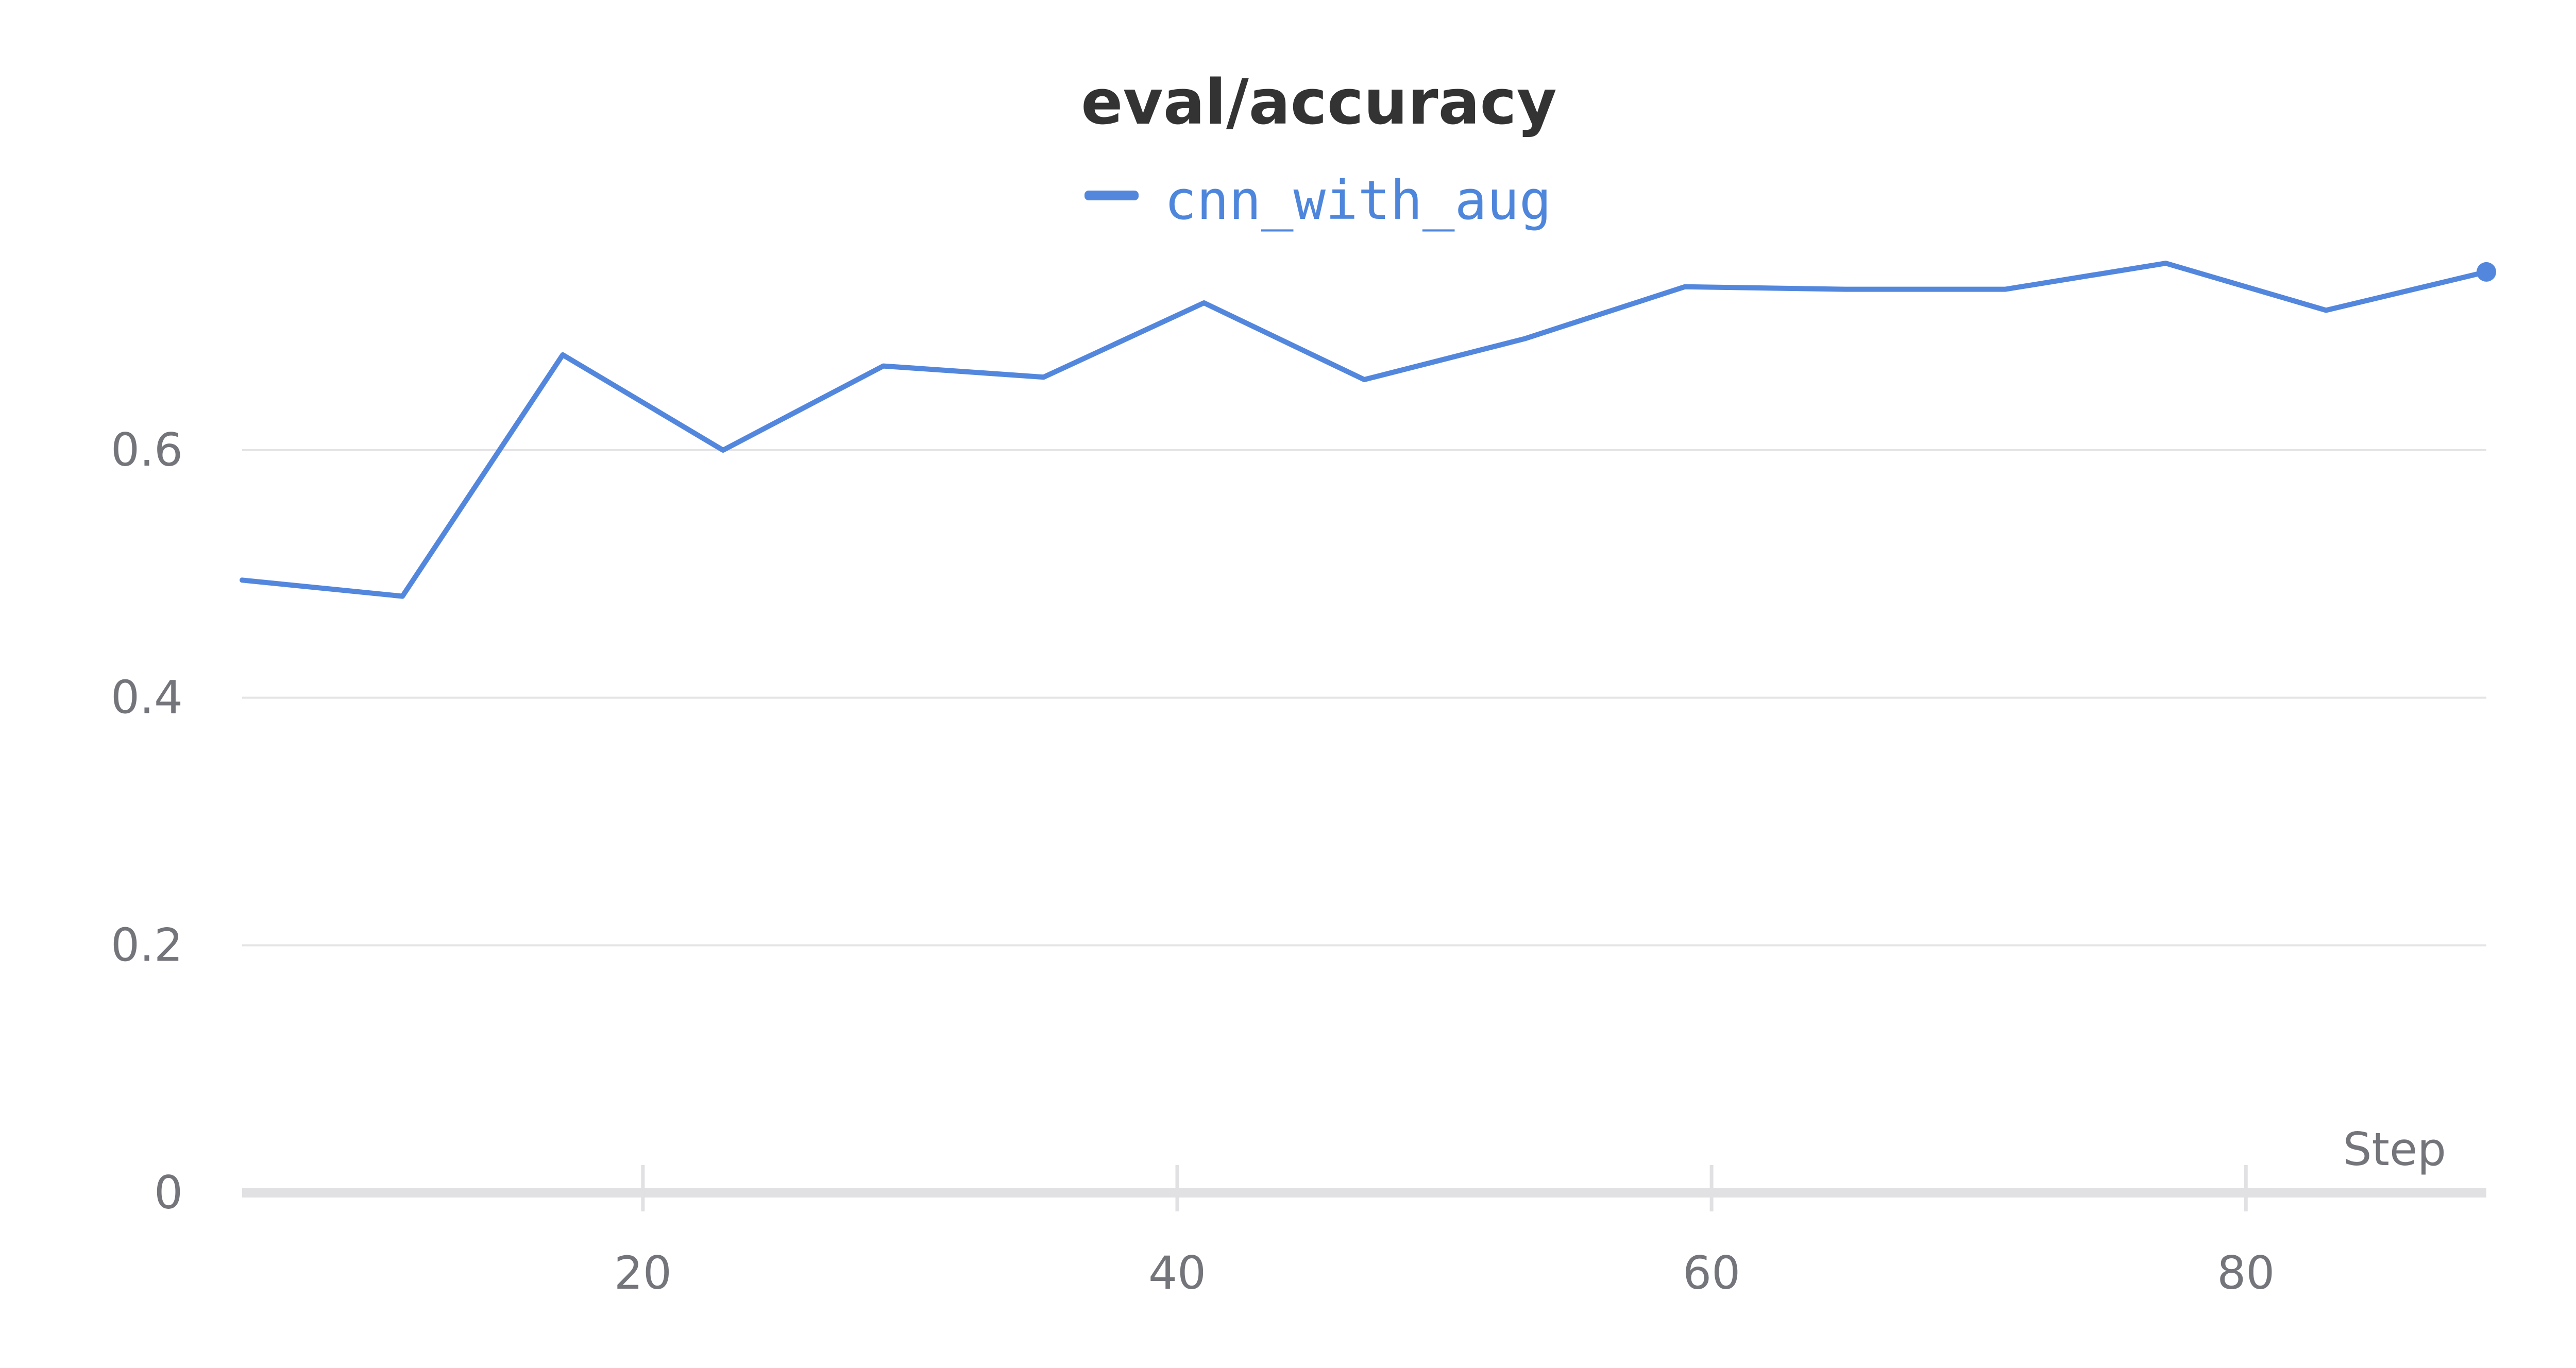 Image resolution: width=2576 pixels, height=1368 pixels. Describe the element at coordinates (147, 697) in the screenshot. I see `y-tick-label: 0.4` at that location.